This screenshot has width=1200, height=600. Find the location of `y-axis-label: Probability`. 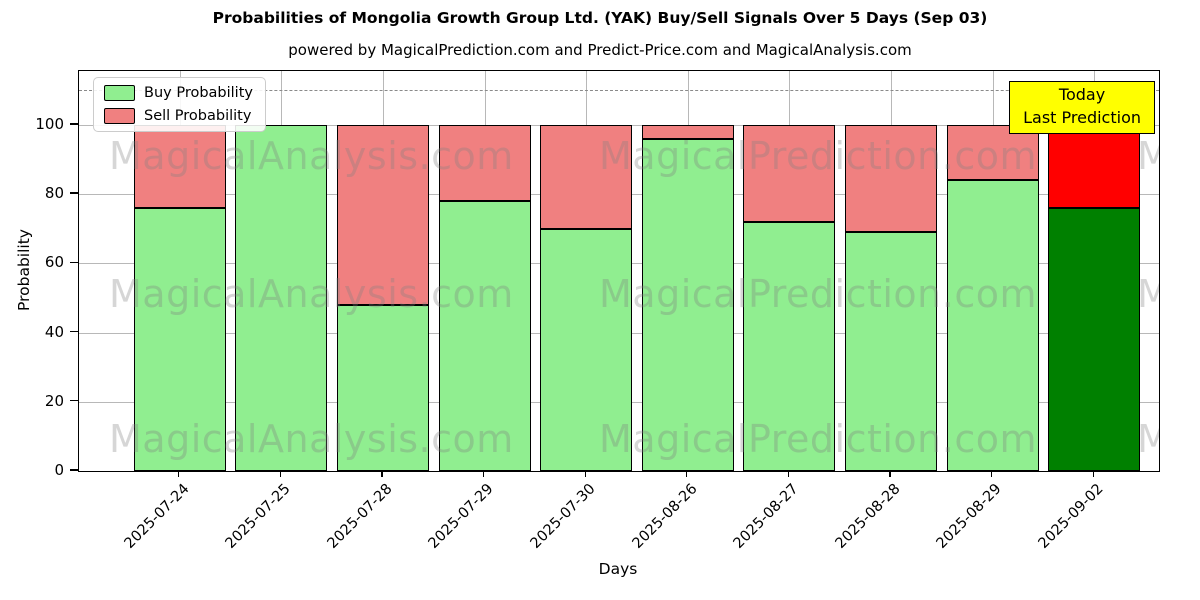

y-axis-label: Probability is located at coordinates (24, 270).